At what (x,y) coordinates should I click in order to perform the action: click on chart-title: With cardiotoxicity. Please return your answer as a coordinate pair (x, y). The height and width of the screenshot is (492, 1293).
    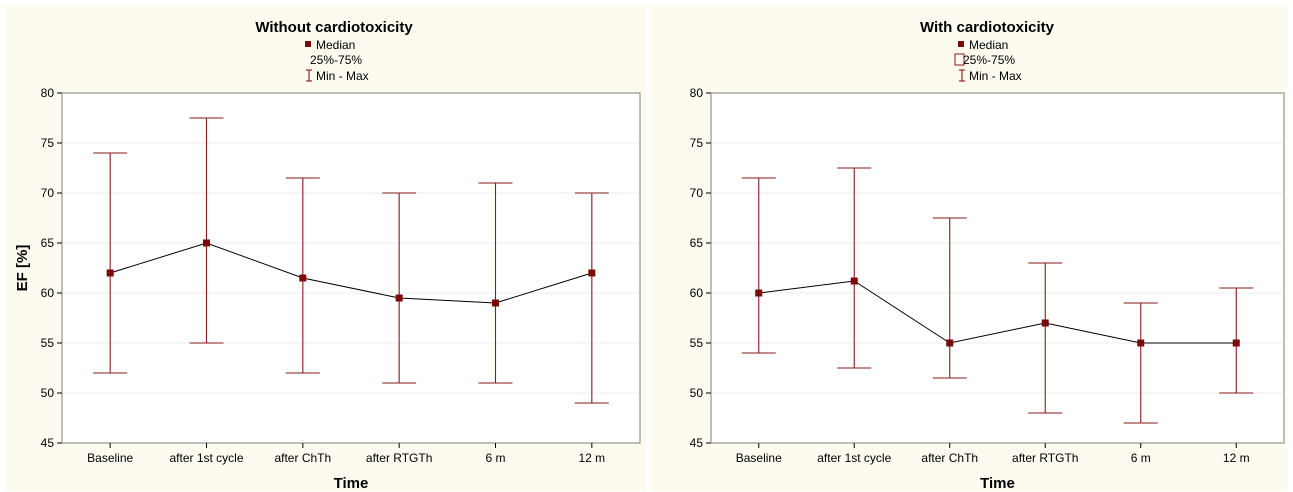
    Looking at the image, I should click on (987, 27).